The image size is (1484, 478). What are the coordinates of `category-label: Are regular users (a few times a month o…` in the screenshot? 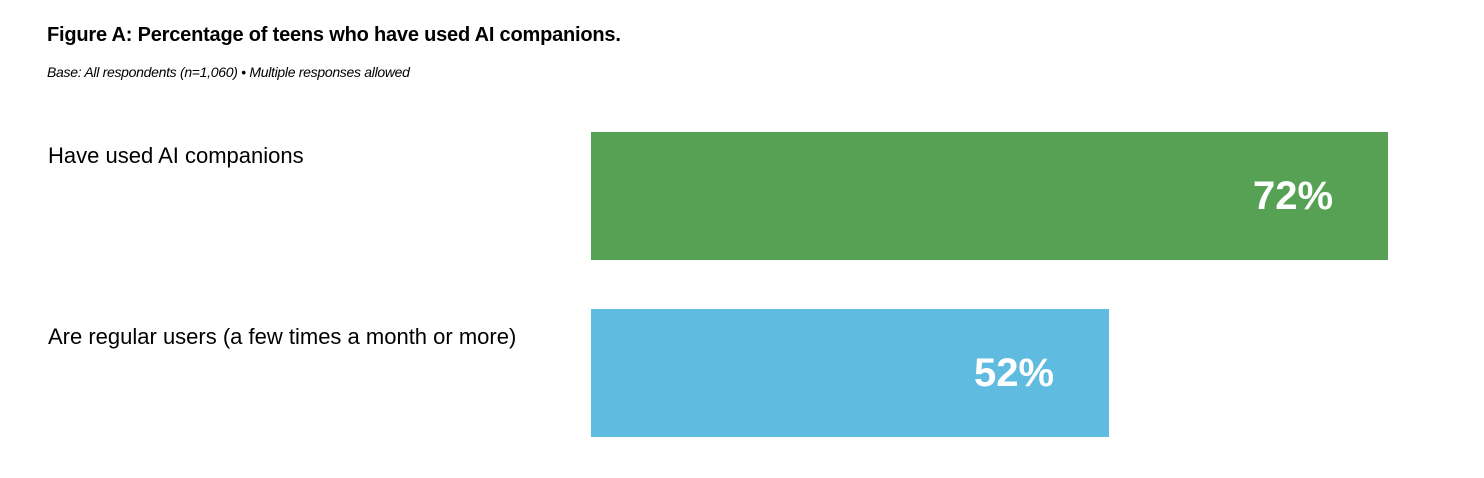 It's located at (282, 336).